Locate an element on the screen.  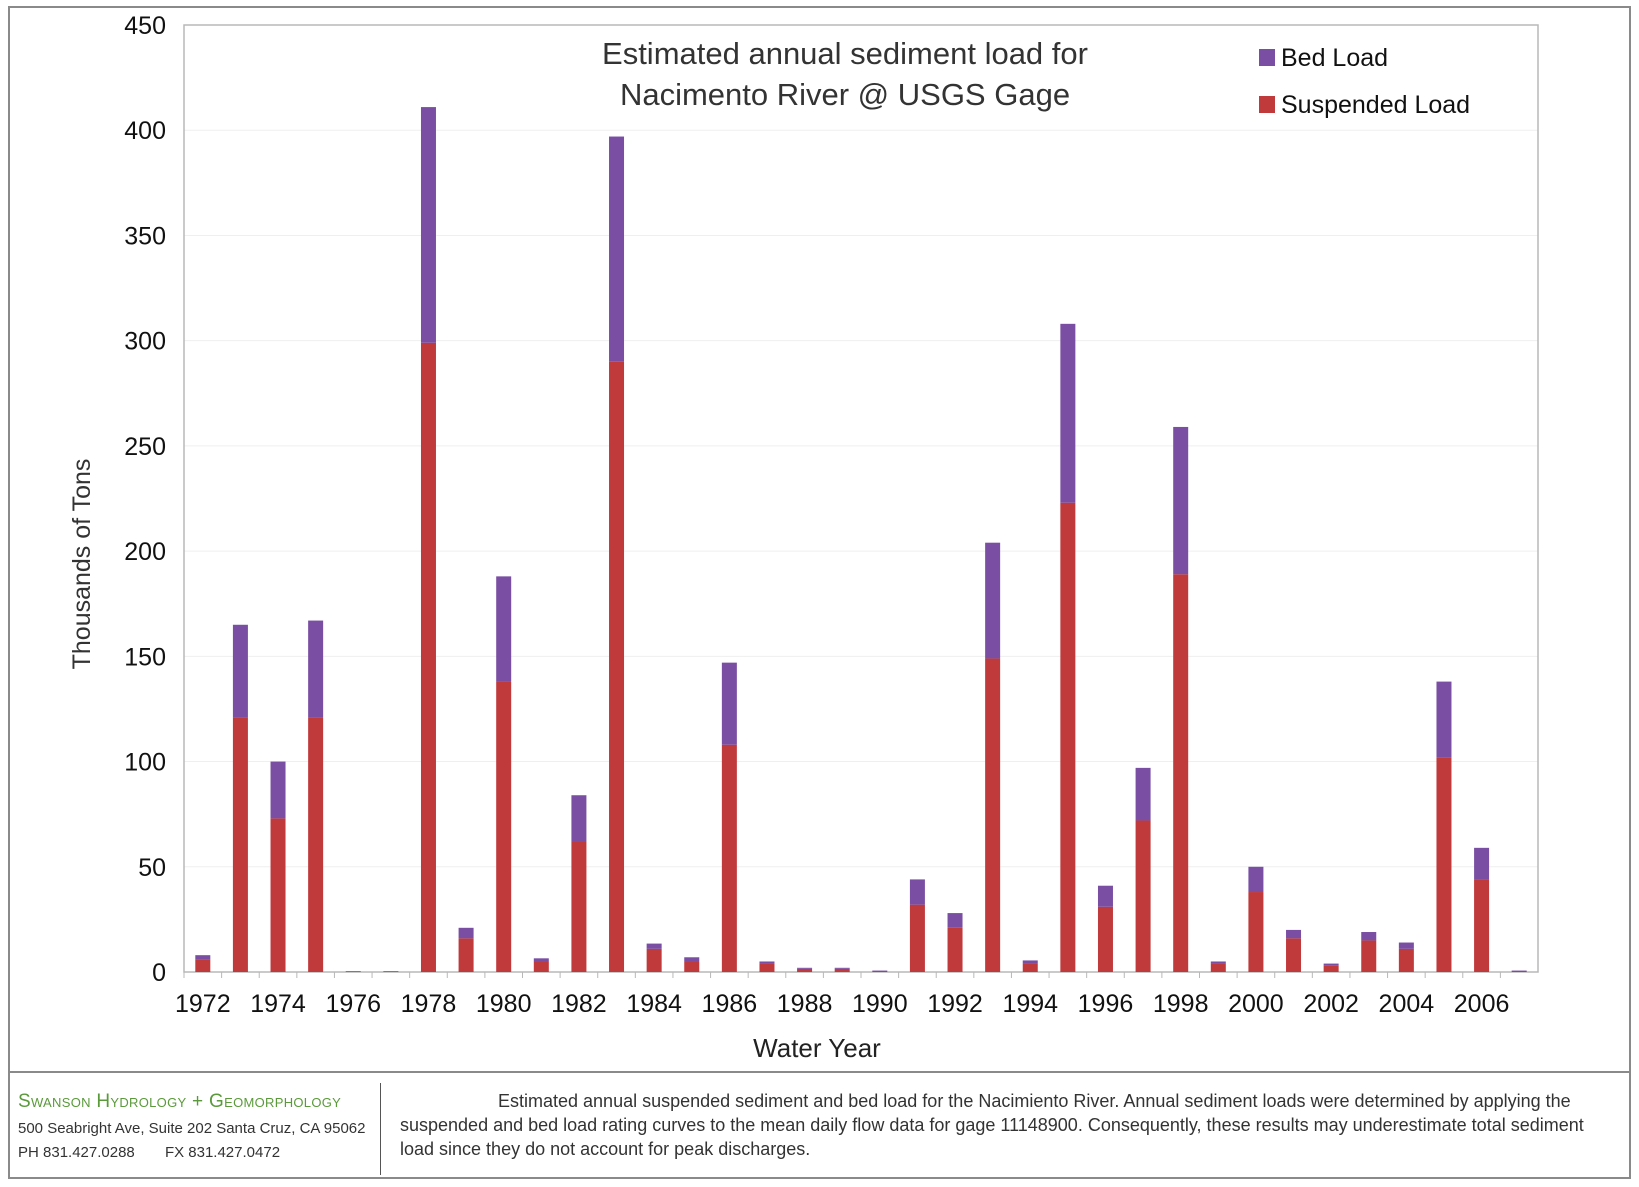
bar-suspended-load-2006 is located at coordinates (1482, 925).